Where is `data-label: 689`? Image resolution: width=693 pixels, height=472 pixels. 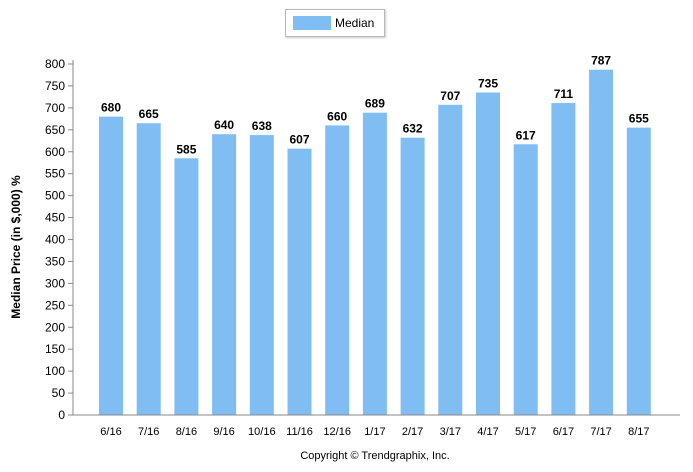
data-label: 689 is located at coordinates (375, 104).